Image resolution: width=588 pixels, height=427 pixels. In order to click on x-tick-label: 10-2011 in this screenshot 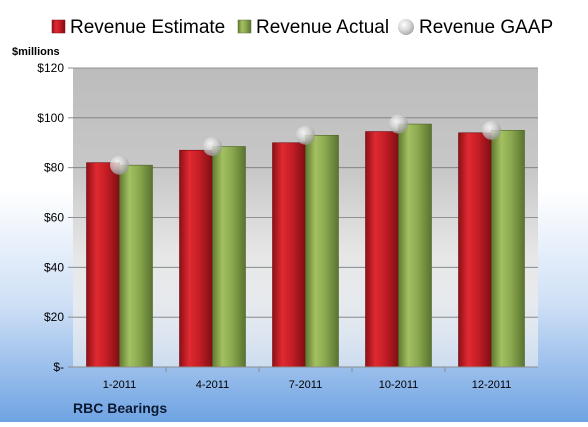, I will do `click(399, 385)`.